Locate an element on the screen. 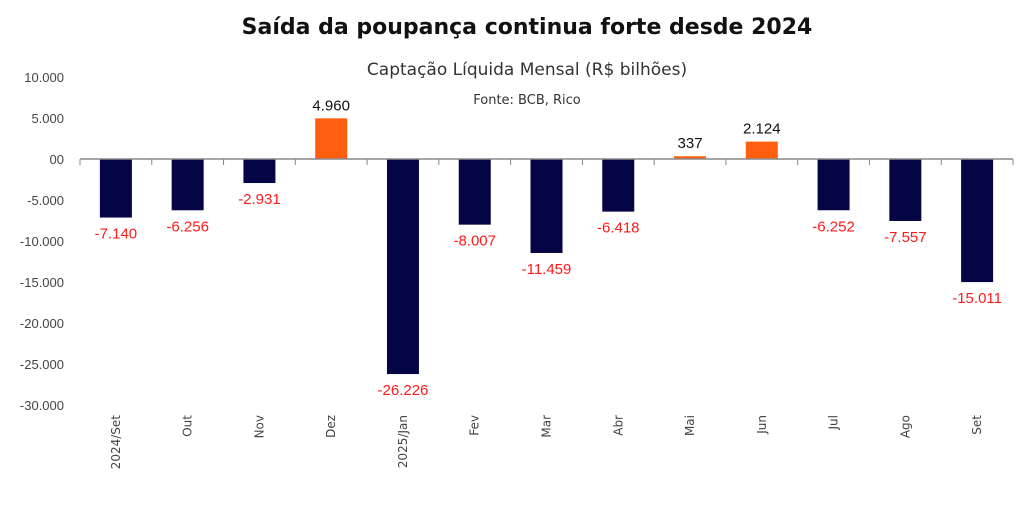  y-tick-label: -25.000 is located at coordinates (42, 364).